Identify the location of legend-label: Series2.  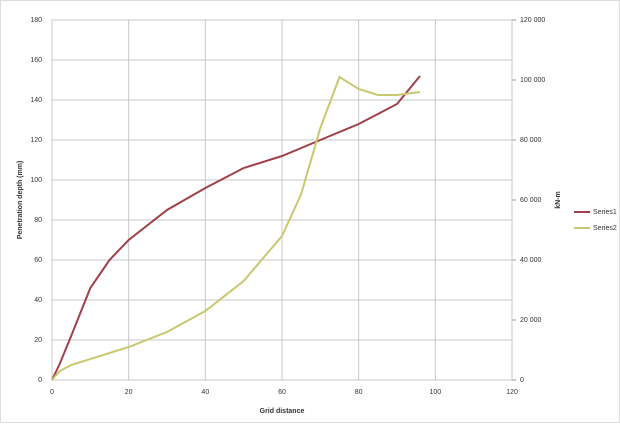
(605, 228).